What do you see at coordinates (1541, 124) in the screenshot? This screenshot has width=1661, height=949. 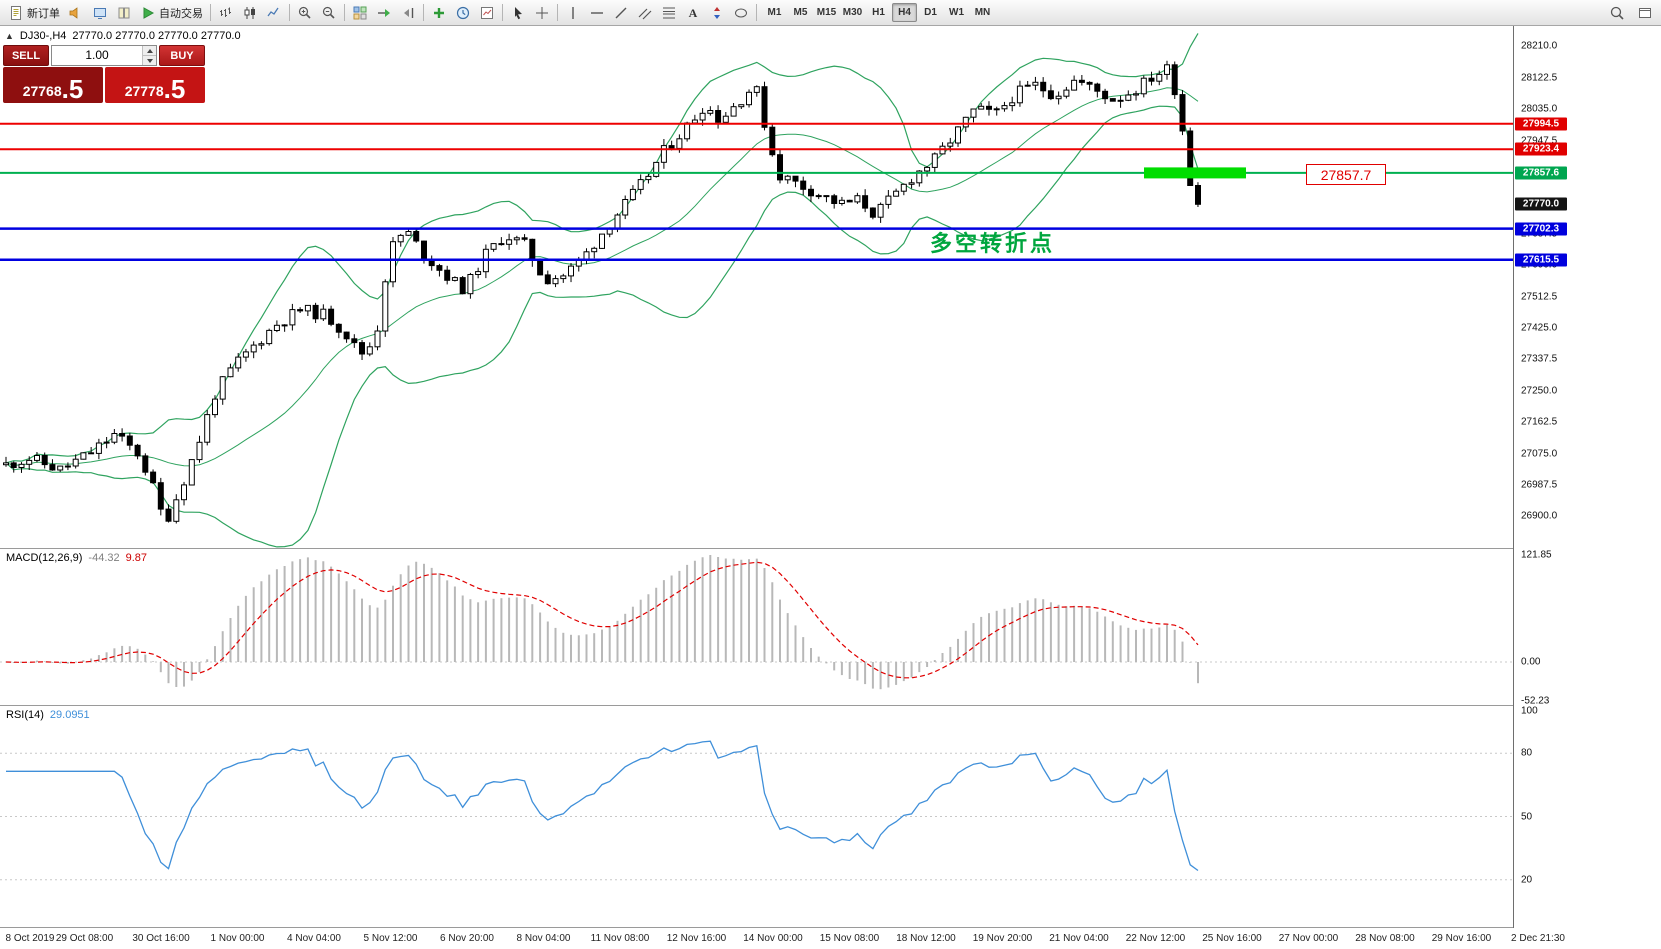 I see `price-badge: 27994.5` at bounding box center [1541, 124].